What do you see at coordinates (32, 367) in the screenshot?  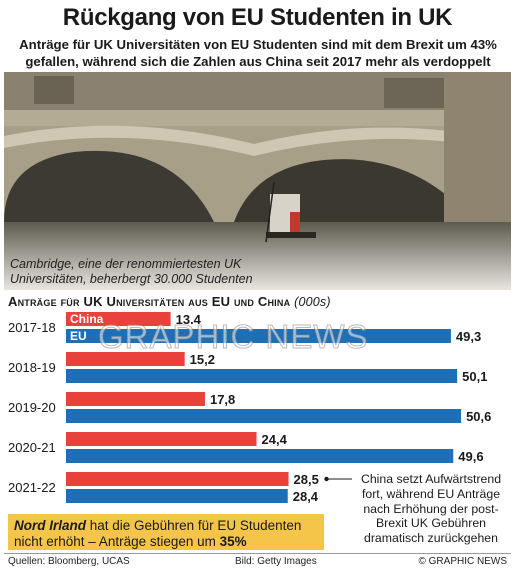 I see `category-label: 2018-19` at bounding box center [32, 367].